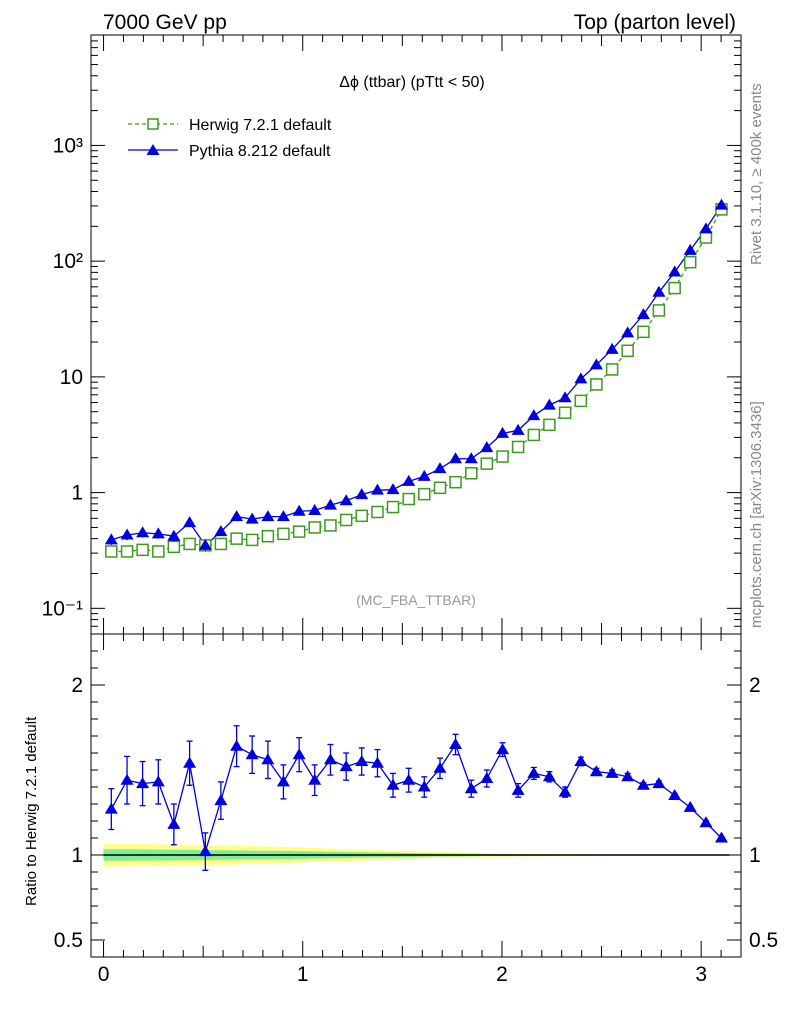 This screenshot has width=786, height=1024. Describe the element at coordinates (755, 685) in the screenshot. I see `ratio-ytick-label-right: 2` at that location.